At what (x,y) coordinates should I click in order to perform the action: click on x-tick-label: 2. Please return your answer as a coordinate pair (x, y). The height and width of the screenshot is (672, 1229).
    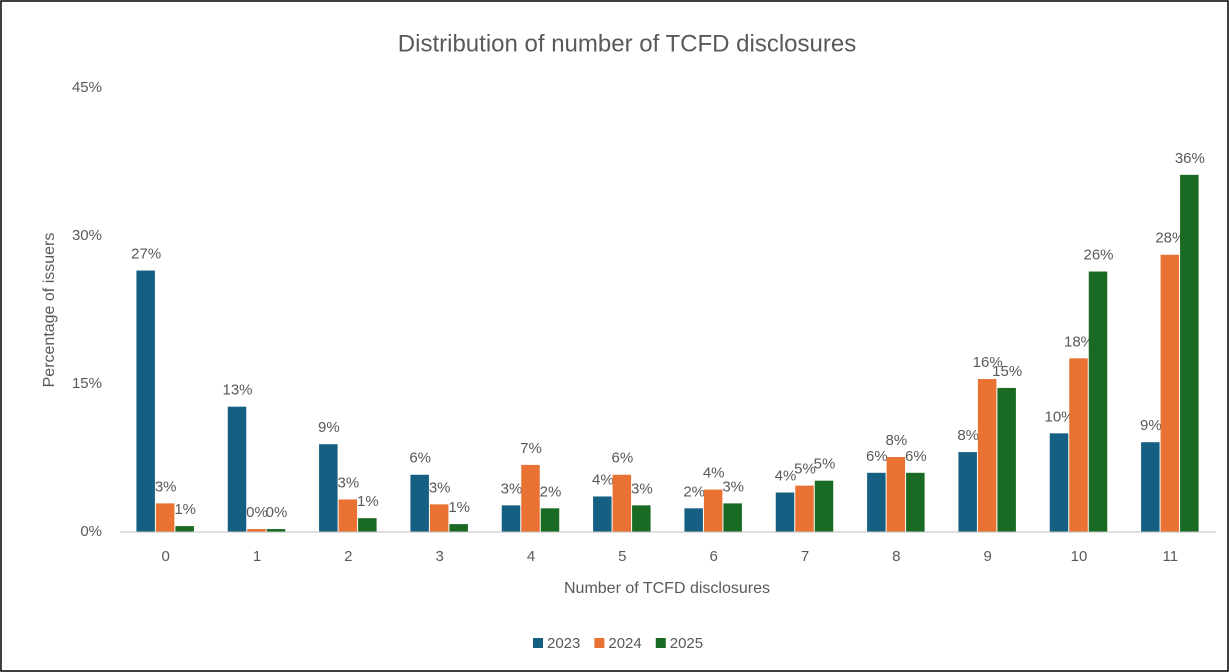
    Looking at the image, I should click on (348, 556).